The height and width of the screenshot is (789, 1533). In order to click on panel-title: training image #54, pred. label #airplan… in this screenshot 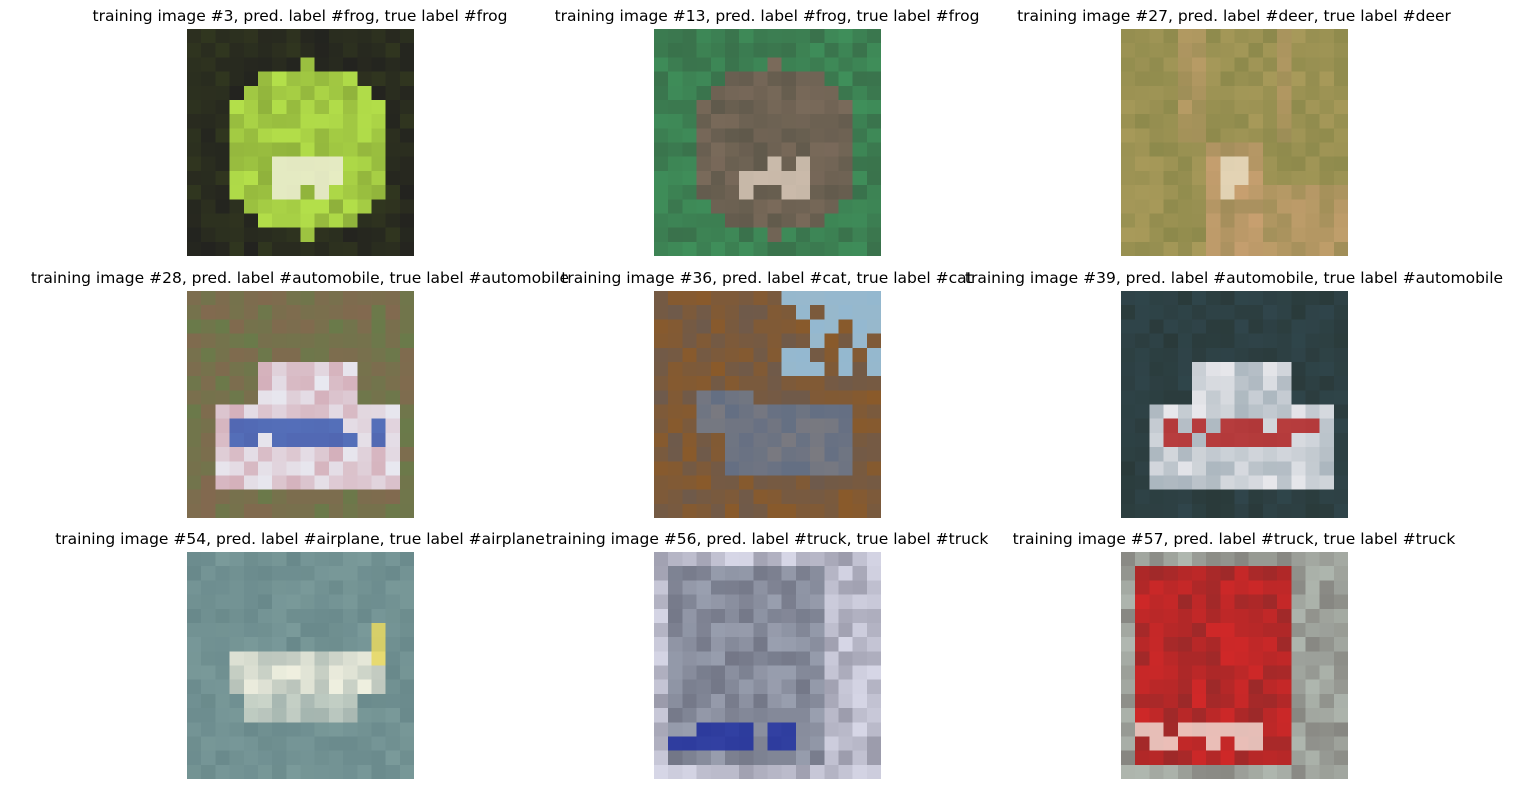, I will do `click(300, 539)`.